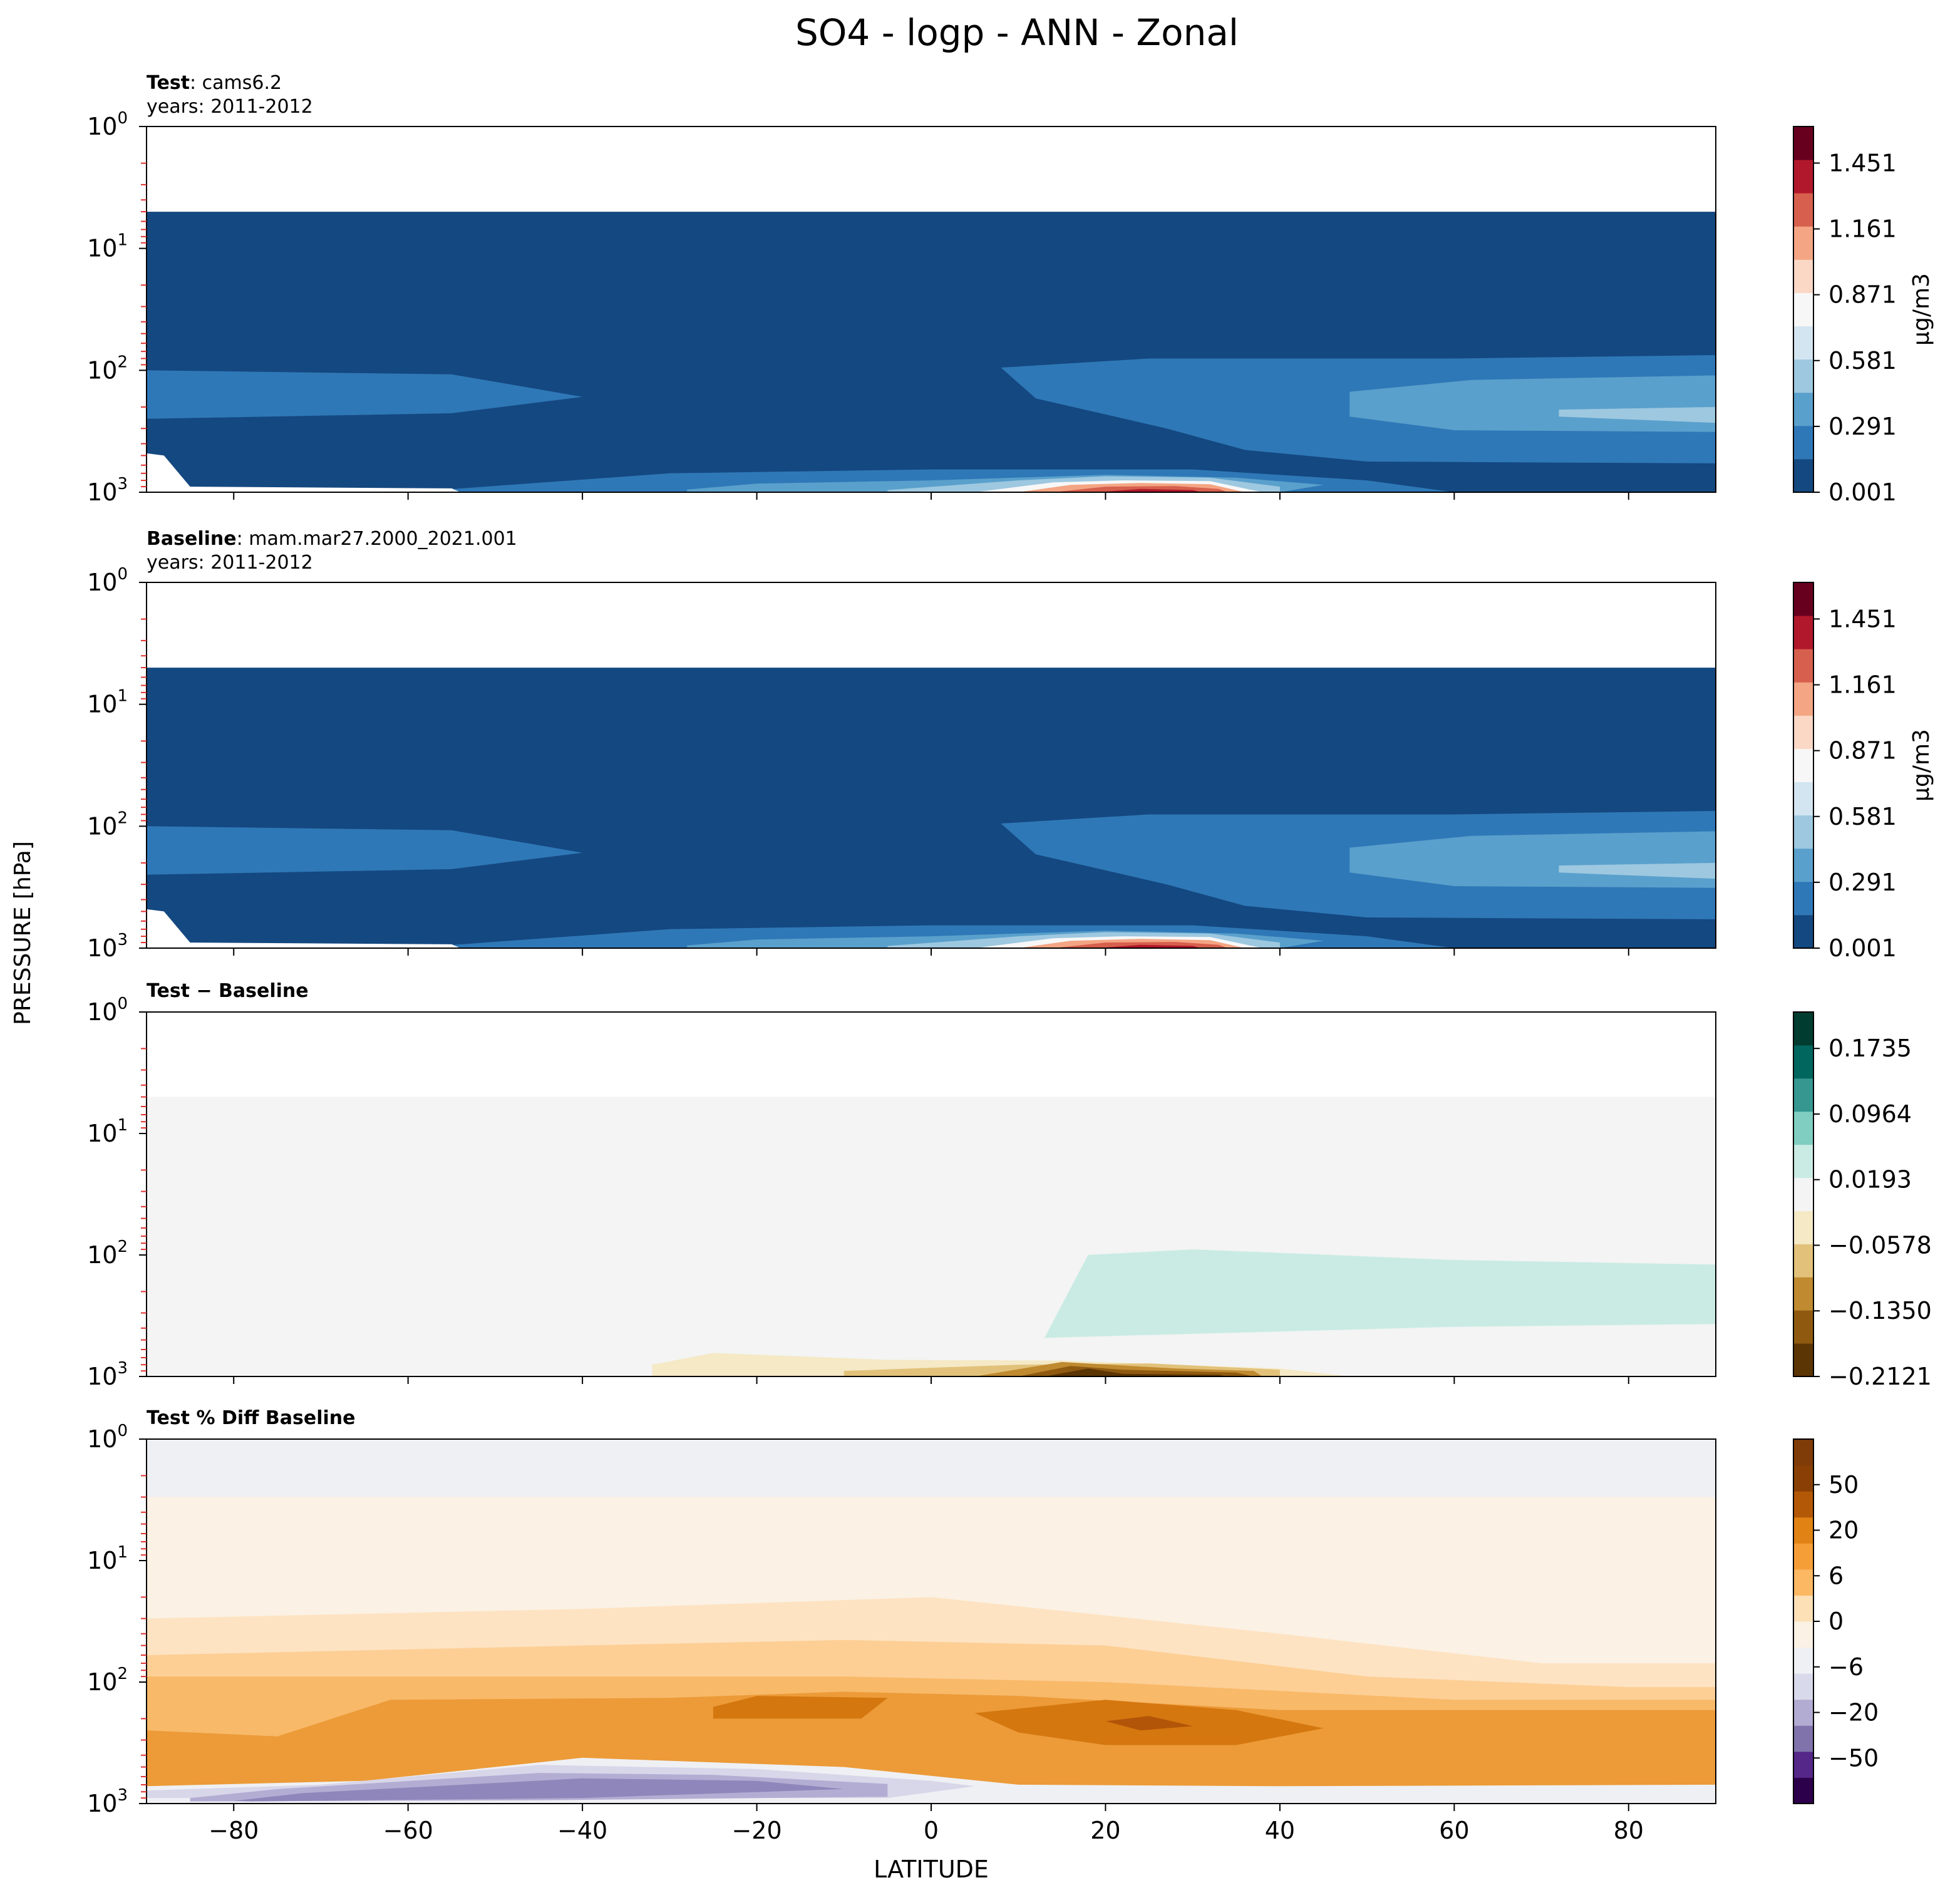 Image resolution: width=1960 pixels, height=1900 pixels. Describe the element at coordinates (1863, 295) in the screenshot. I see `colorbar-tick-label: 0.871` at that location.